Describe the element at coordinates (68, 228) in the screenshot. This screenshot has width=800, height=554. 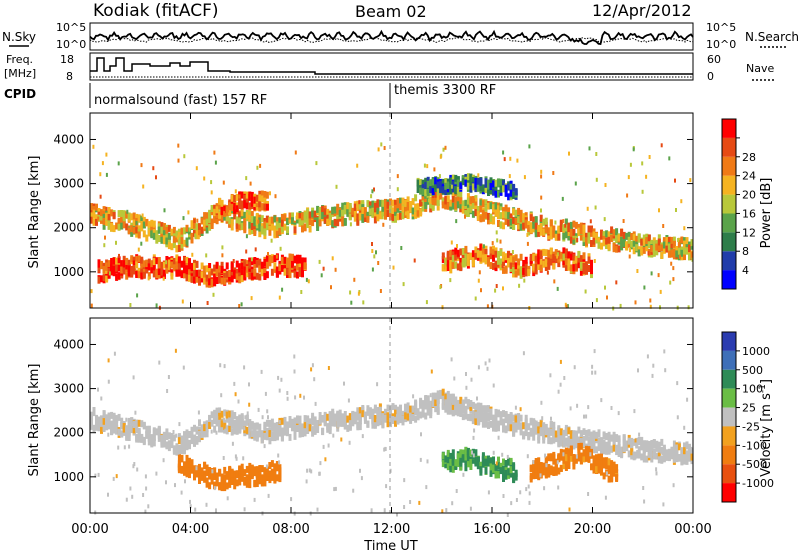
I see `y-tick-label: 2000` at that location.